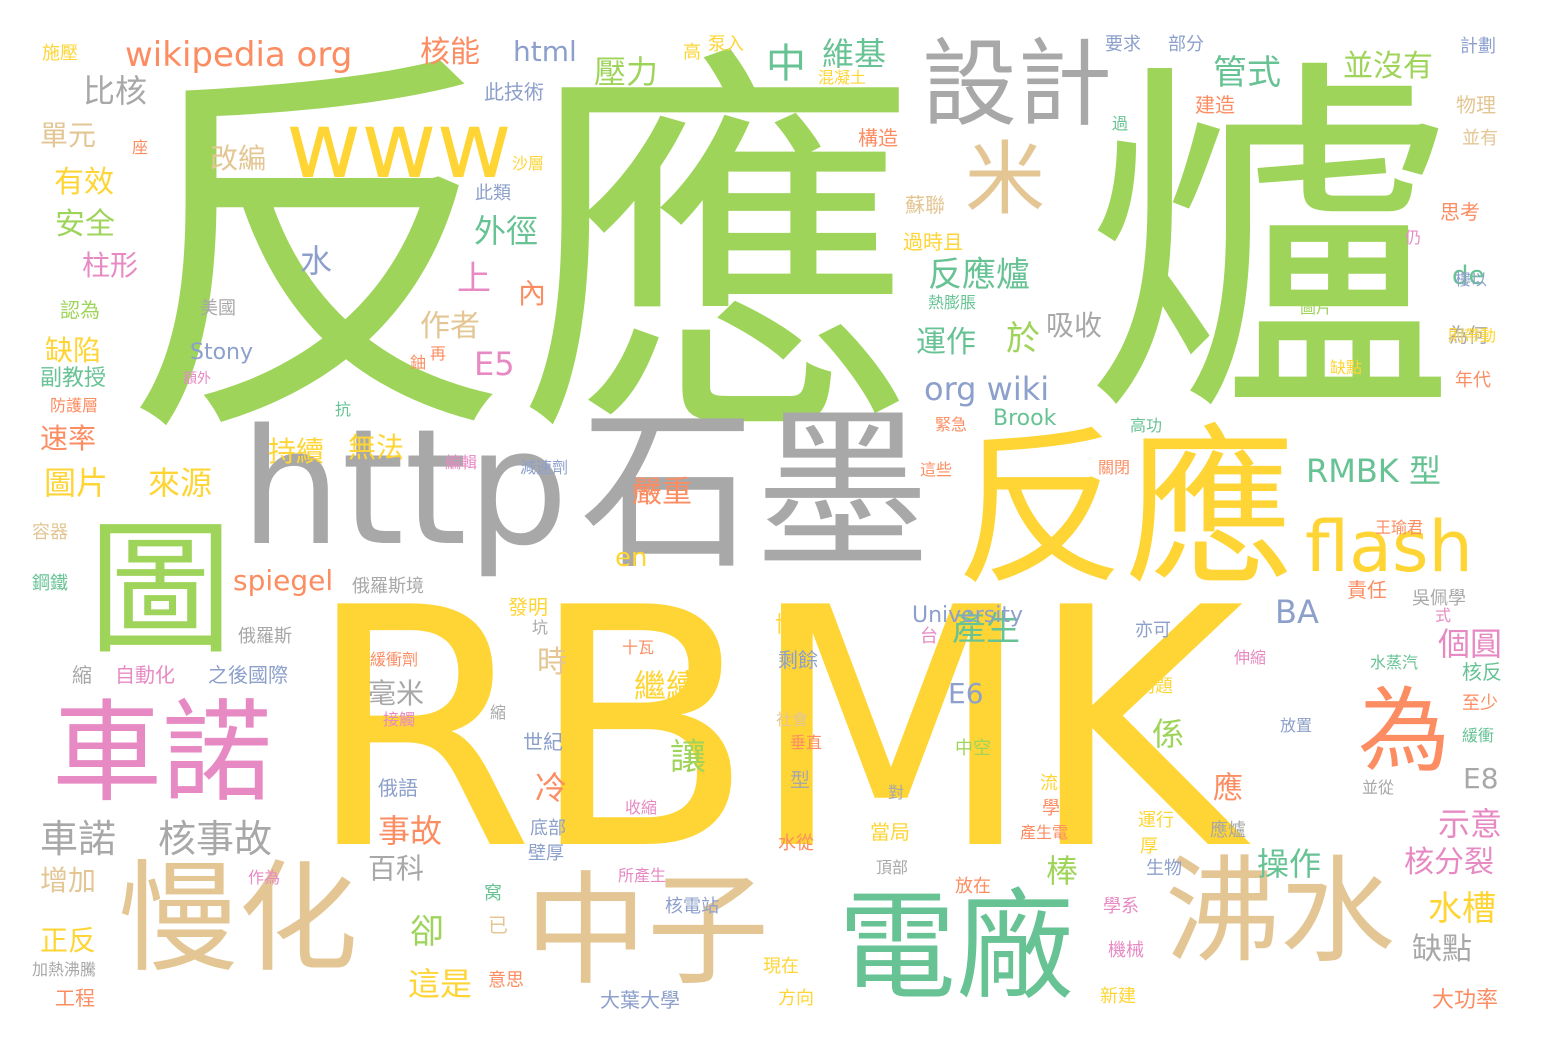 The height and width of the screenshot is (1052, 1548). What do you see at coordinates (398, 788) in the screenshot?
I see `cloud-word: 俄語` at bounding box center [398, 788].